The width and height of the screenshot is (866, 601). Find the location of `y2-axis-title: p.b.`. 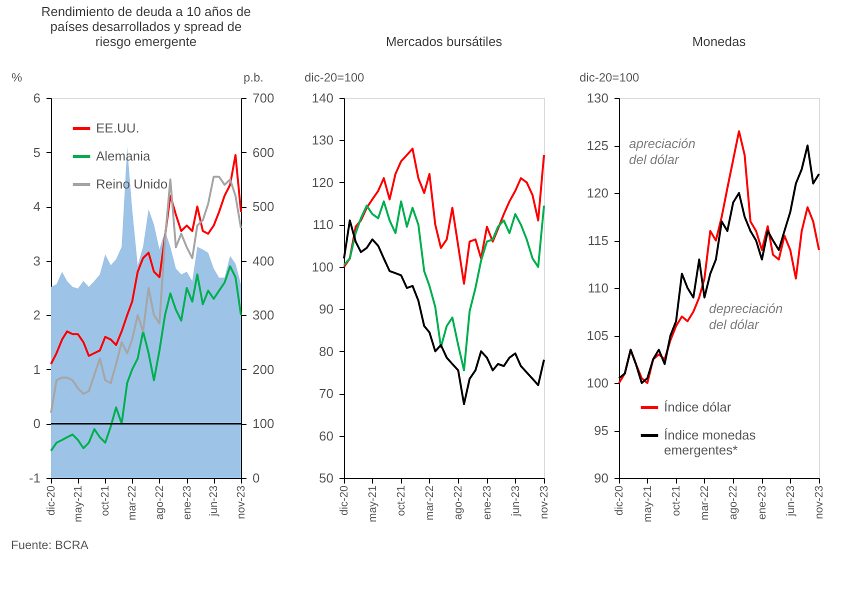

y2-axis-title: p.b. is located at coordinates (254, 77).